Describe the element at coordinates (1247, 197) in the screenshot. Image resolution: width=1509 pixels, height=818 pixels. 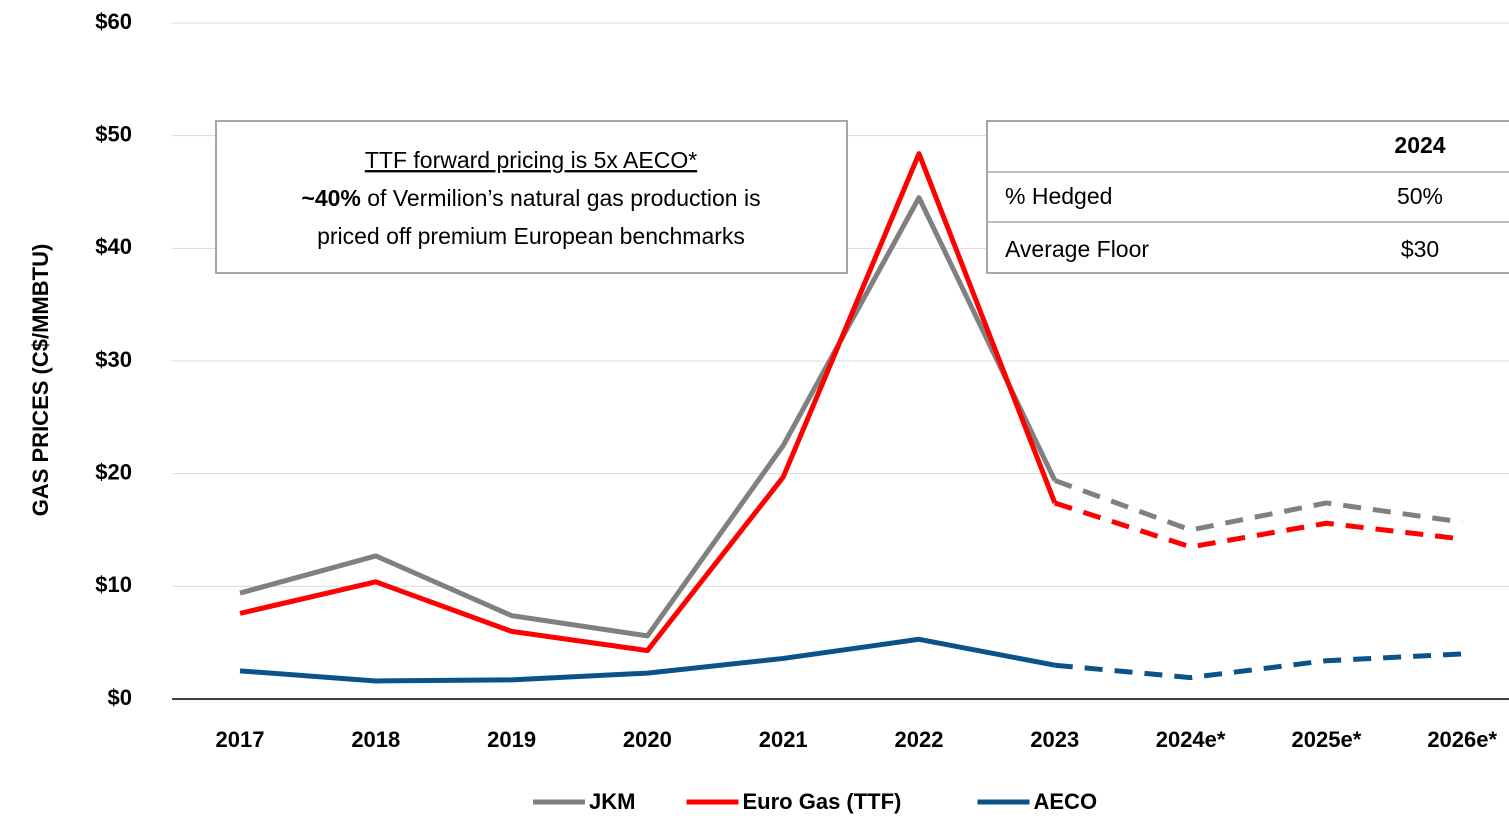
I see `hedge-table` at that location.